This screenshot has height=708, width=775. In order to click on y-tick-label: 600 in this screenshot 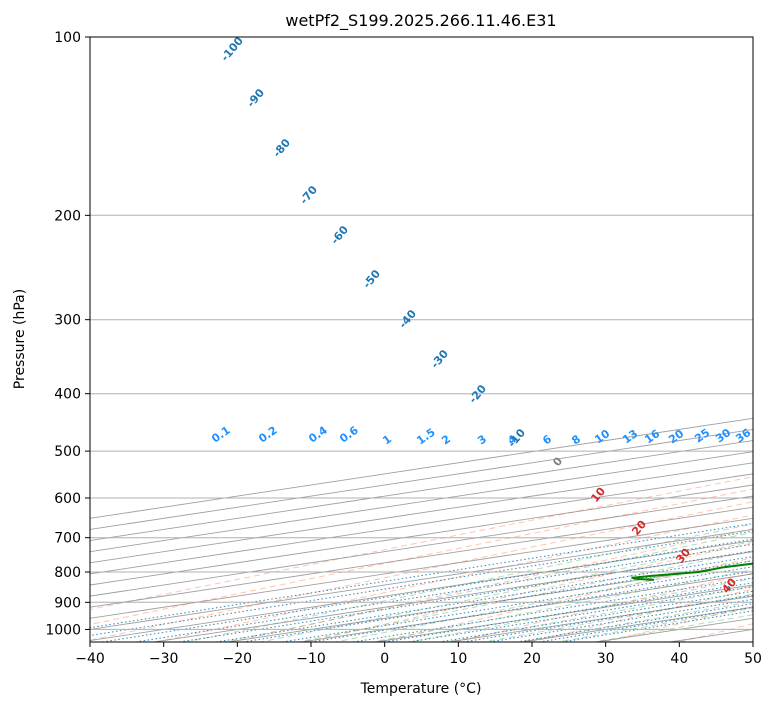, I will do `click(67, 499)`.